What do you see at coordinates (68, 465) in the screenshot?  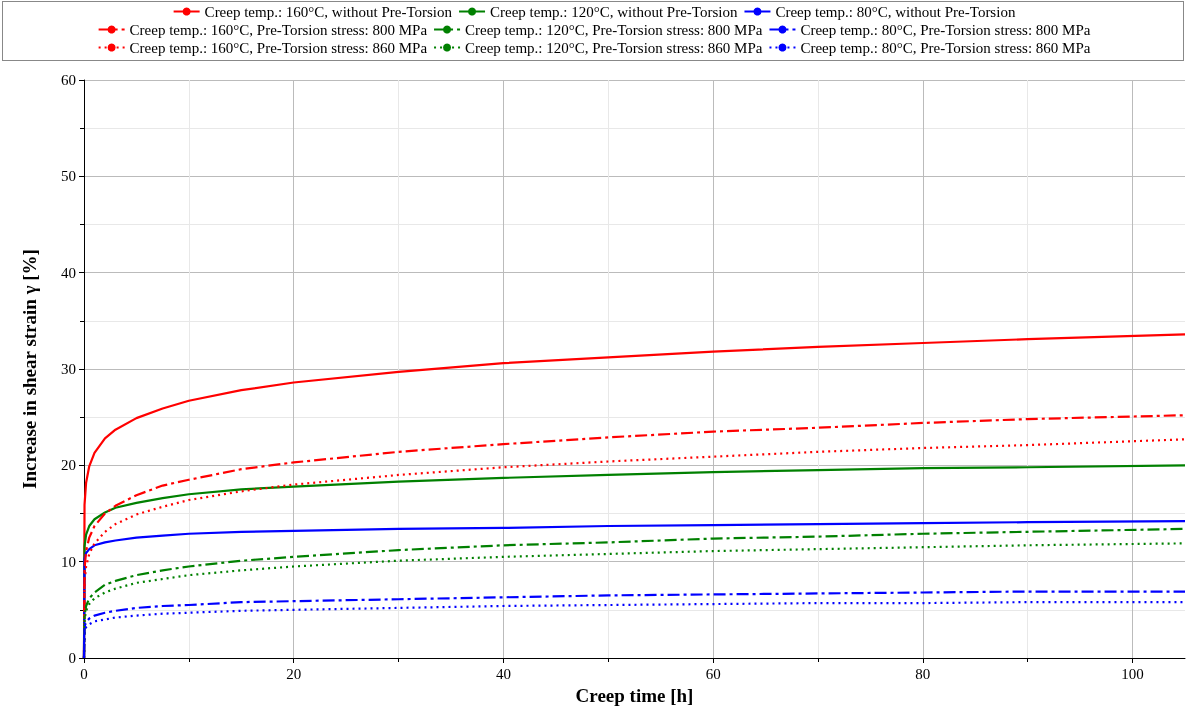 I see `y-tick-label: 20` at bounding box center [68, 465].